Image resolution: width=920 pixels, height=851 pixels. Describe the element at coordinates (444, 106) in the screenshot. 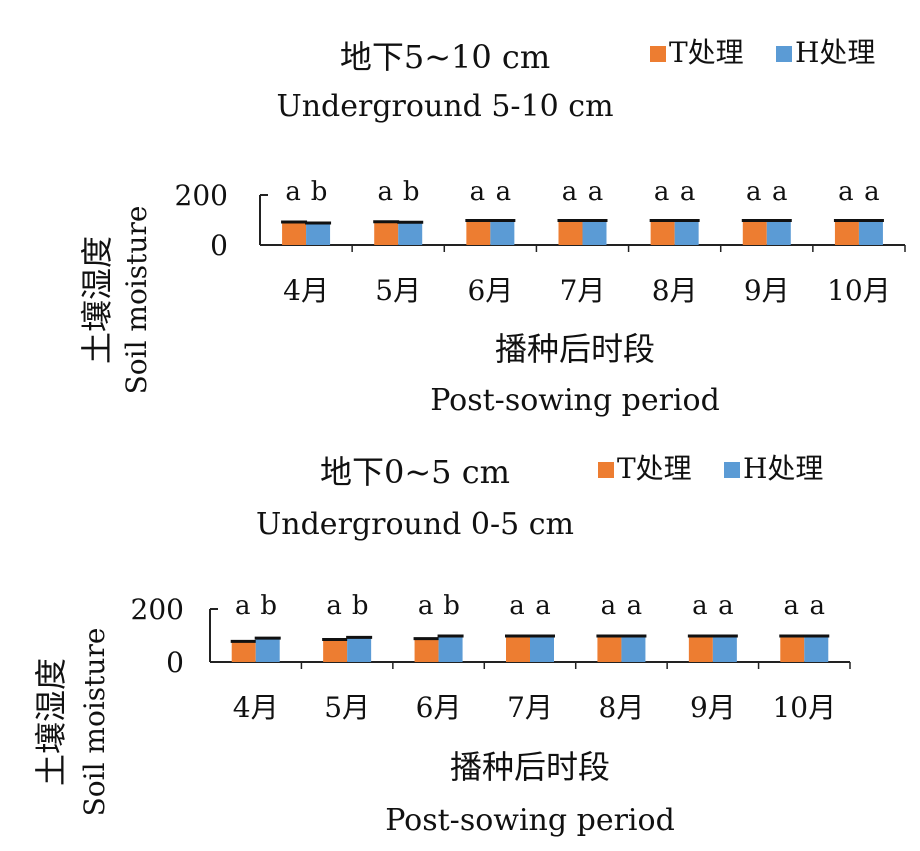

I see `chart-subtitle: Underground 5-10 cm` at that location.